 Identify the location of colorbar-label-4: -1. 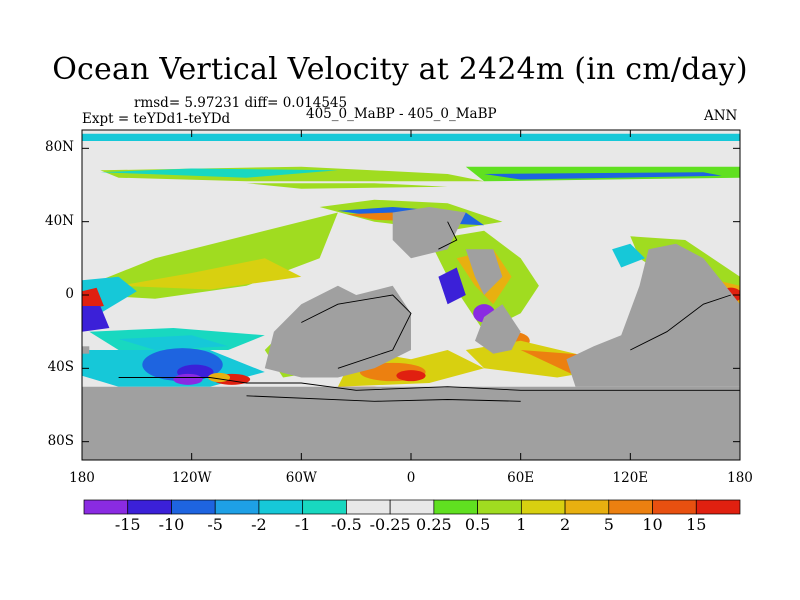
(302, 524).